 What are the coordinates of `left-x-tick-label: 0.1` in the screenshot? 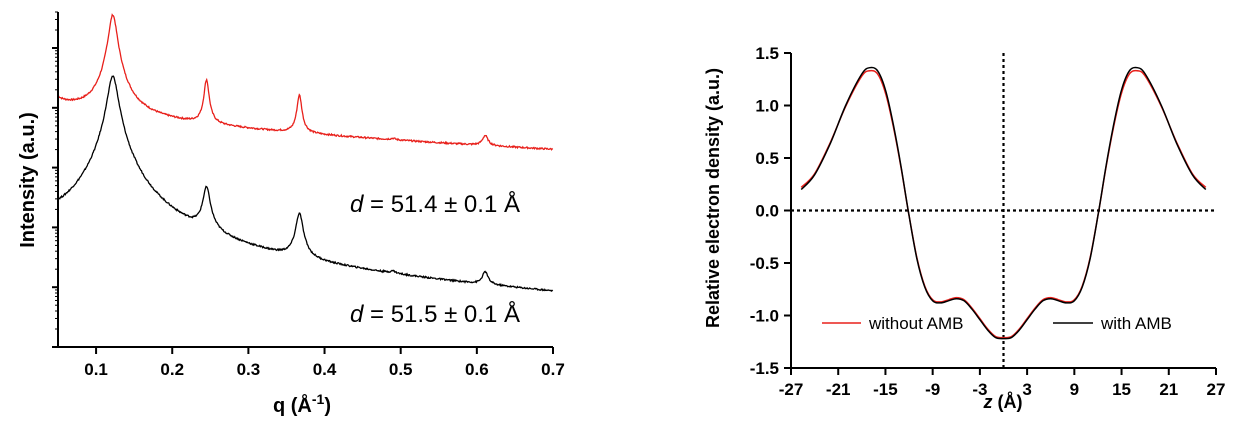 It's located at (96, 369).